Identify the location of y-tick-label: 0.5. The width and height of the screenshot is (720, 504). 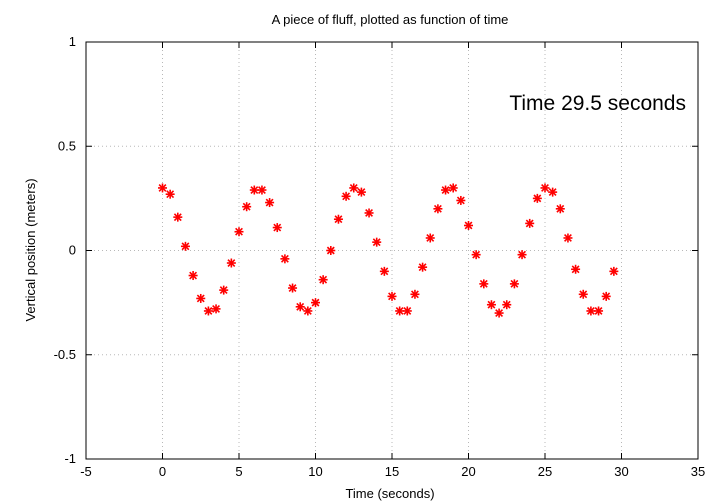
(67, 145).